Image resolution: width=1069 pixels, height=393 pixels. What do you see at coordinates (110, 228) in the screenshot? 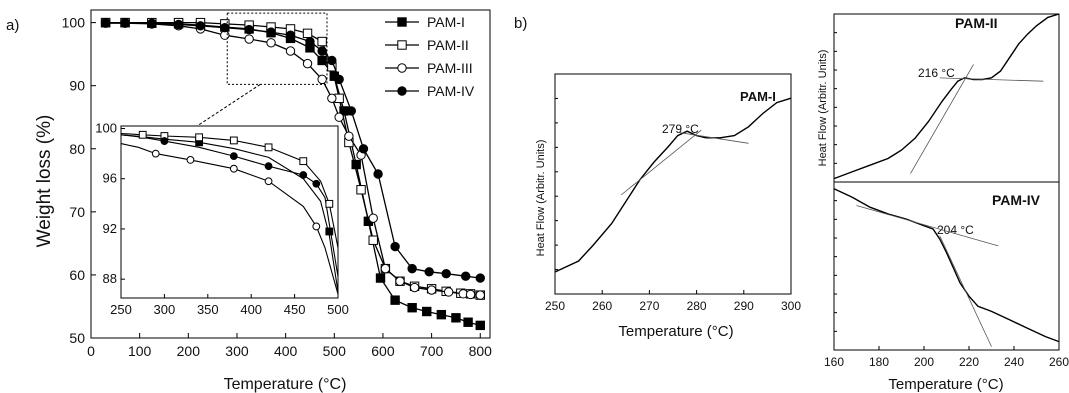
I see `inset-y-tick-label: 92` at bounding box center [110, 228].